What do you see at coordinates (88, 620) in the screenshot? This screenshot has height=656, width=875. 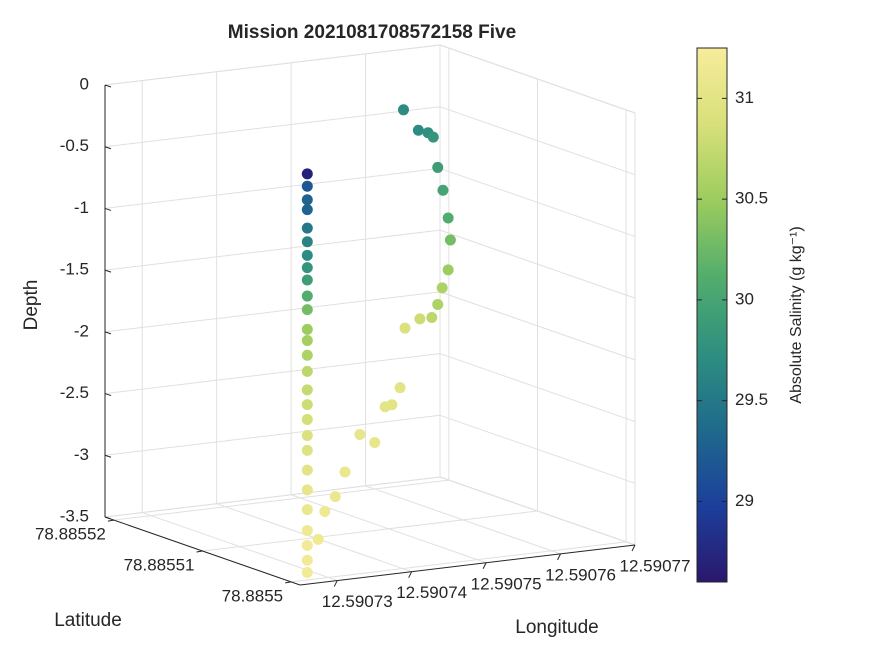 I see `y-axis-label: Latitude` at bounding box center [88, 620].